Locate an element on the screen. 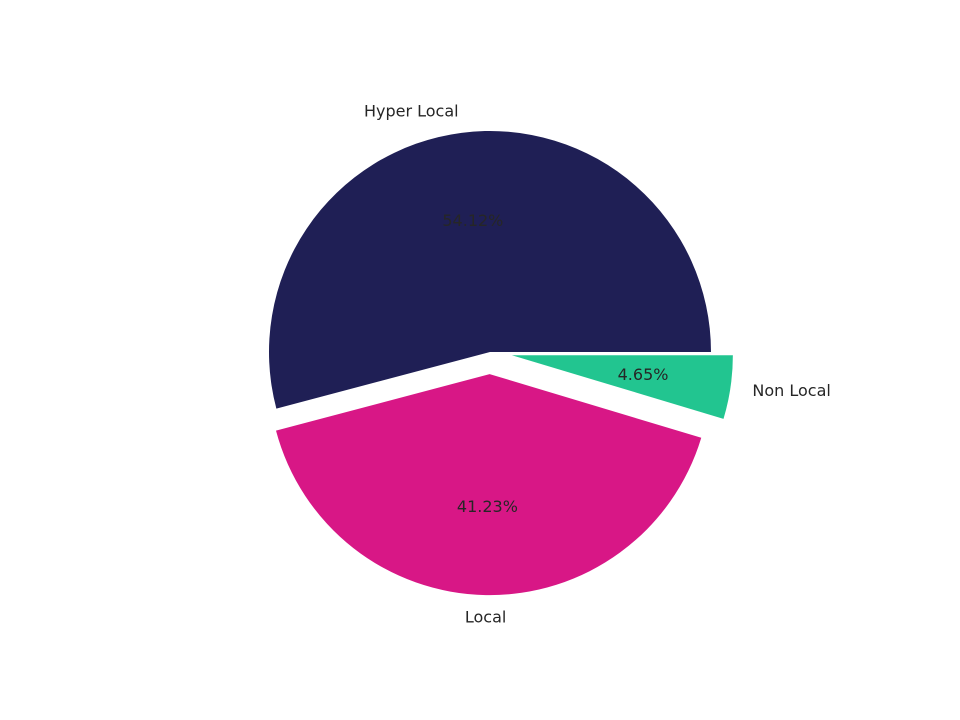 Image resolution: width=960 pixels, height=720 pixels. slice-label-hyper-local: Hyper Local is located at coordinates (411, 110).